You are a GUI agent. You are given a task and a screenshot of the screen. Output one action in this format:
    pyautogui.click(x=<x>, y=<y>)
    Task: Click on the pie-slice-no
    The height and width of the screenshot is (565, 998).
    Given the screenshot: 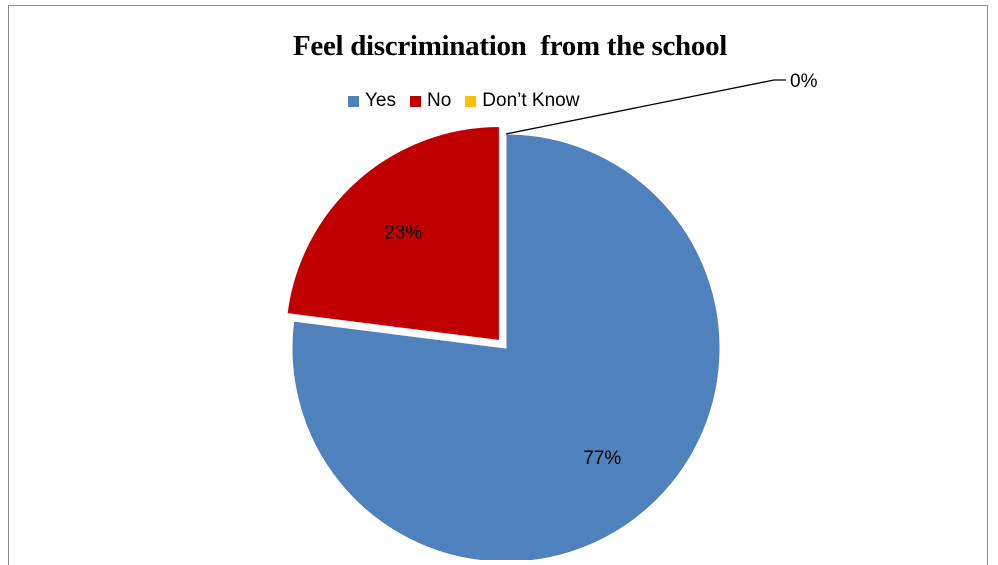 What is the action you would take?
    pyautogui.click(x=393, y=233)
    